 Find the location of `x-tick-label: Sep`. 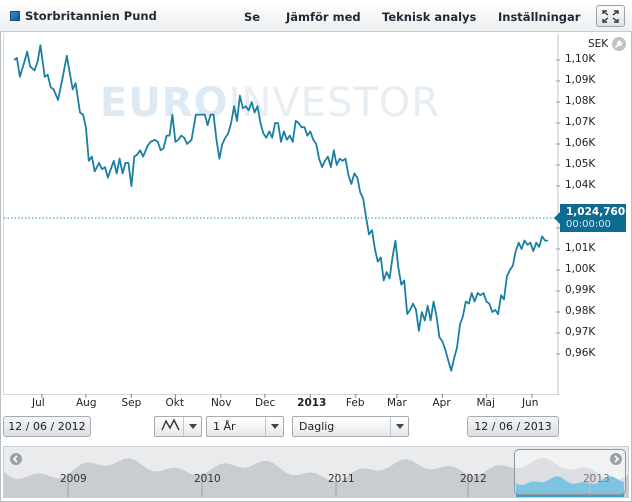

x-tick-label: Sep is located at coordinates (131, 403).